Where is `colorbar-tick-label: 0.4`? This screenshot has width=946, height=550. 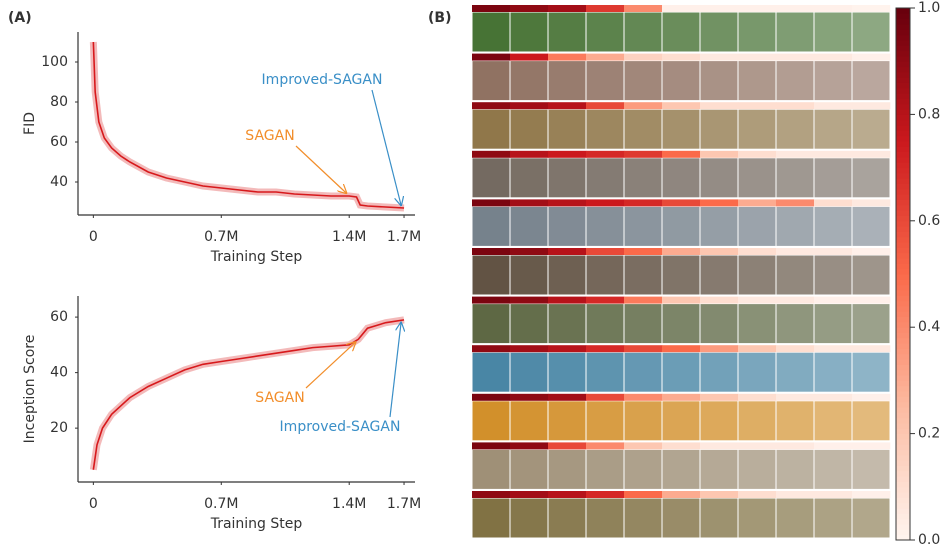
colorbar-tick-label: 0.4 is located at coordinates (929, 327).